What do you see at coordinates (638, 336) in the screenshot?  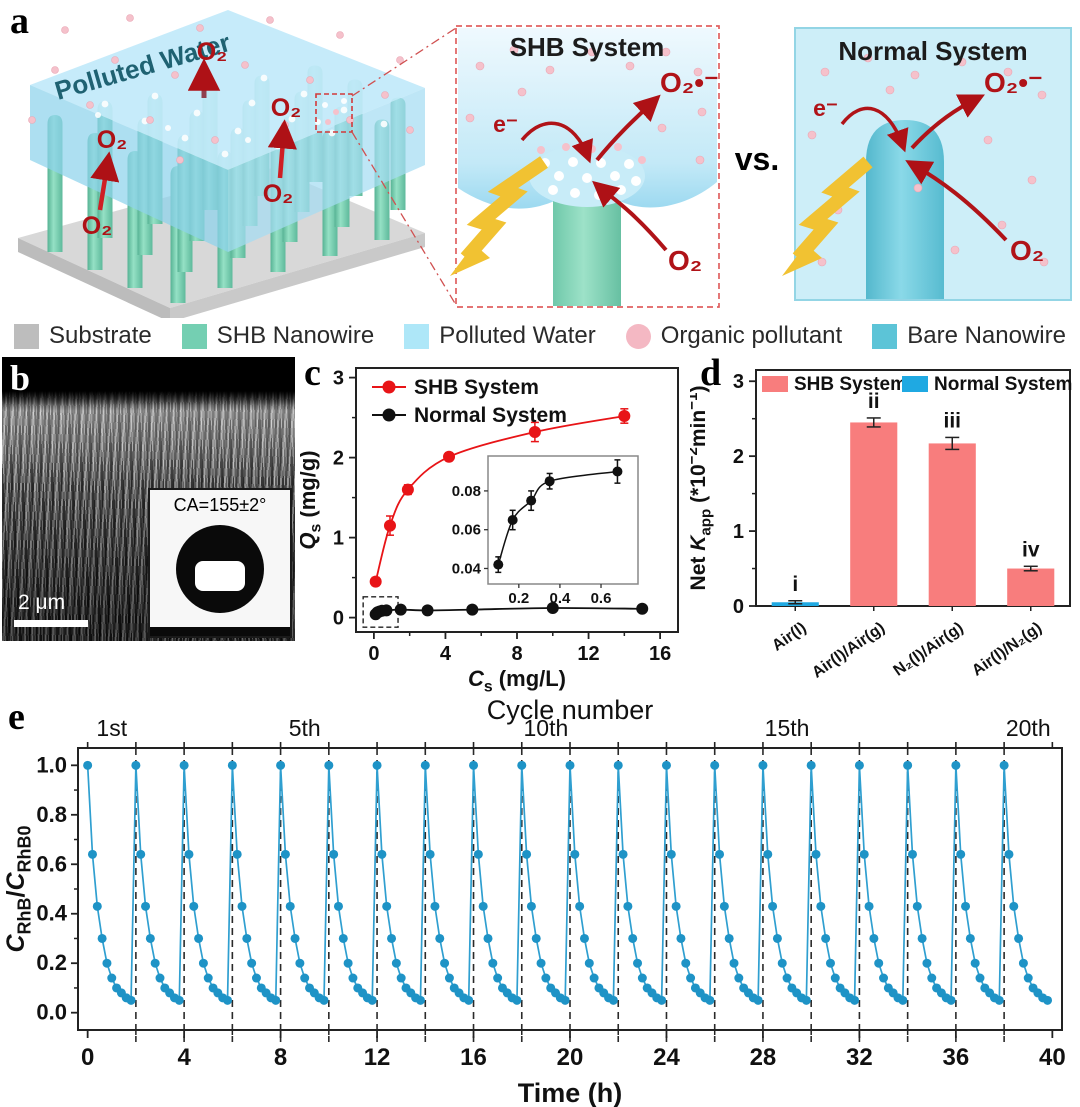 I see `organic-pollutant-swatch` at bounding box center [638, 336].